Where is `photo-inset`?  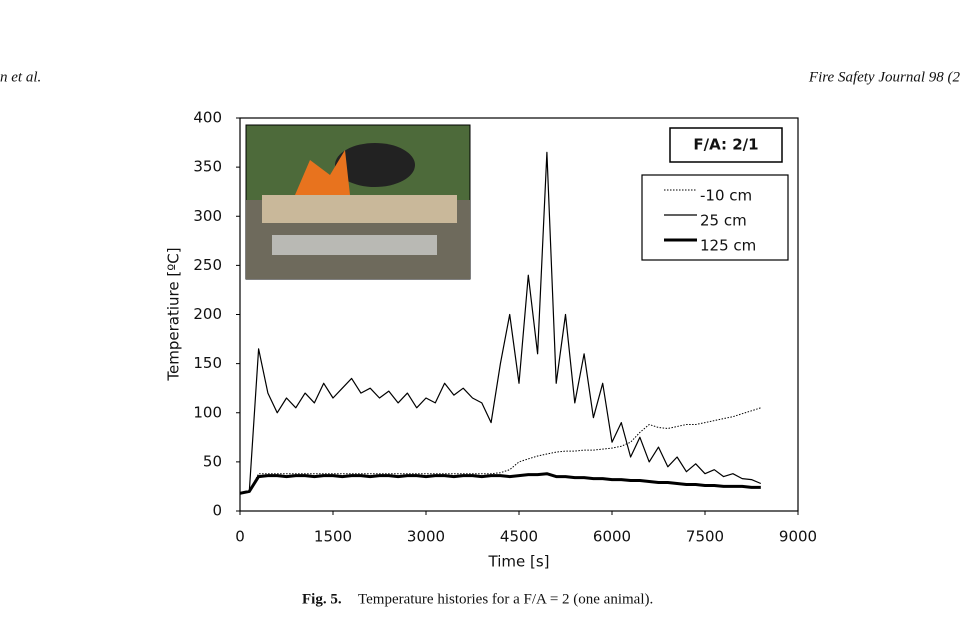 photo-inset is located at coordinates (358, 202).